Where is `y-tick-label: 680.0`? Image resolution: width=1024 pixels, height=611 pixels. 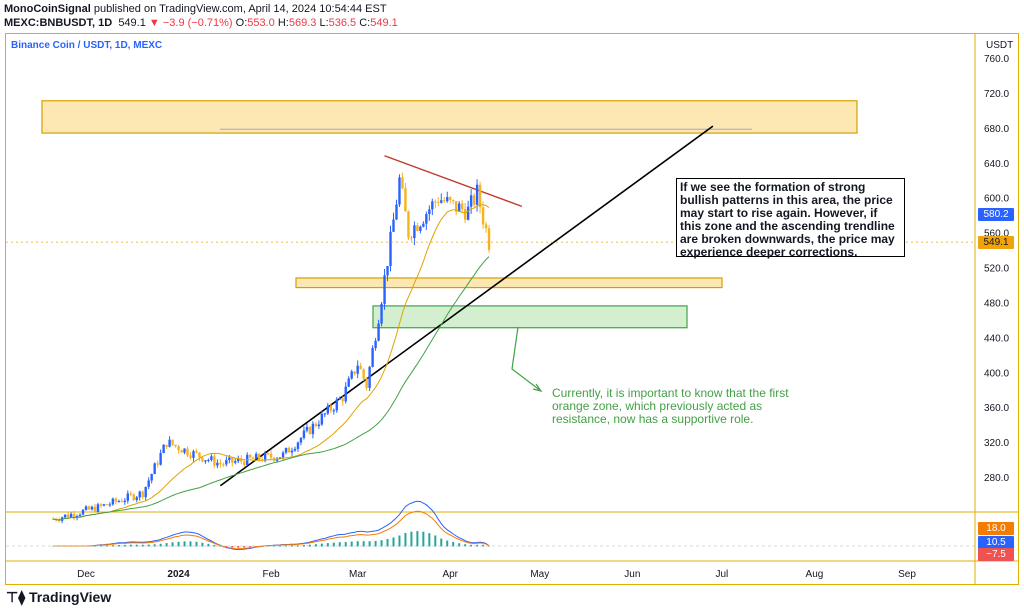
y-tick-label: 680.0 is located at coordinates (996, 129).